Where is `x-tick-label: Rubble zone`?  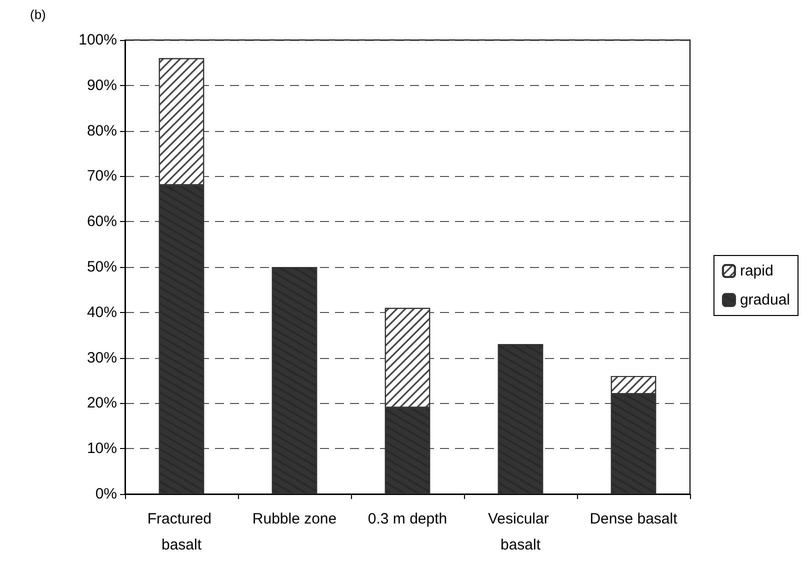
x-tick-label: Rubble zone is located at coordinates (294, 519).